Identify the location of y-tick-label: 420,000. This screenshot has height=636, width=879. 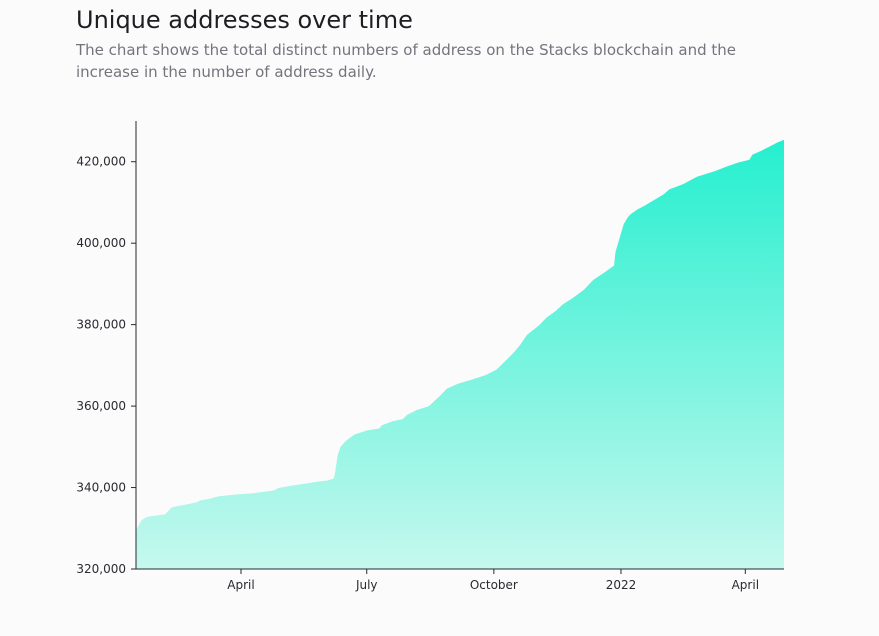
(101, 162).